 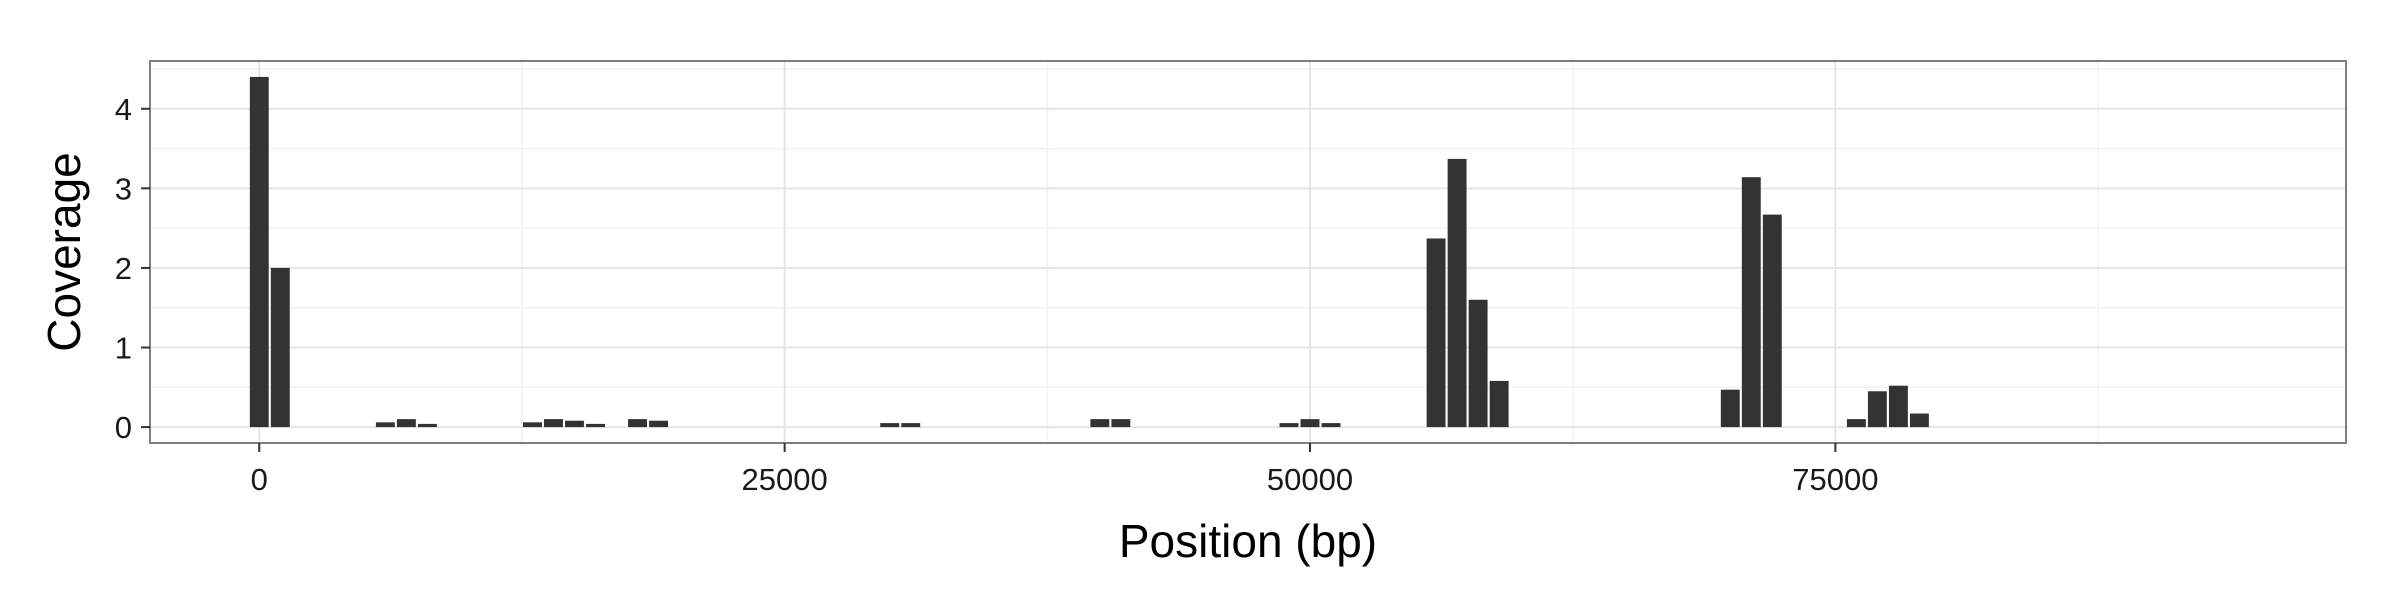 What do you see at coordinates (1248, 541) in the screenshot?
I see `x-axis-title: Position (bp)` at bounding box center [1248, 541].